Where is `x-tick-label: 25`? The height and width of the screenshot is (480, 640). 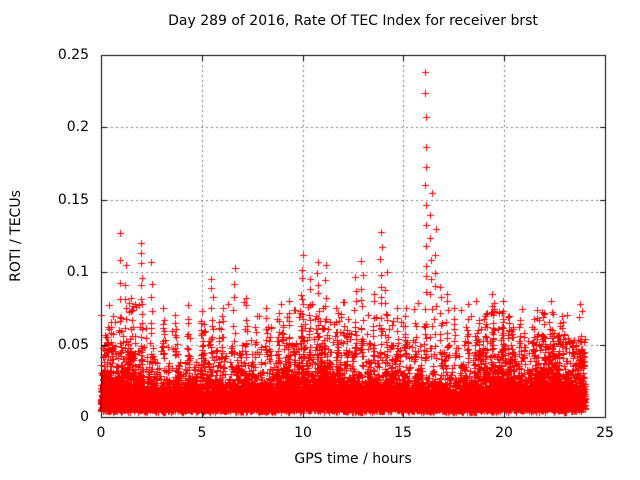 x-tick-label: 25 is located at coordinates (605, 433).